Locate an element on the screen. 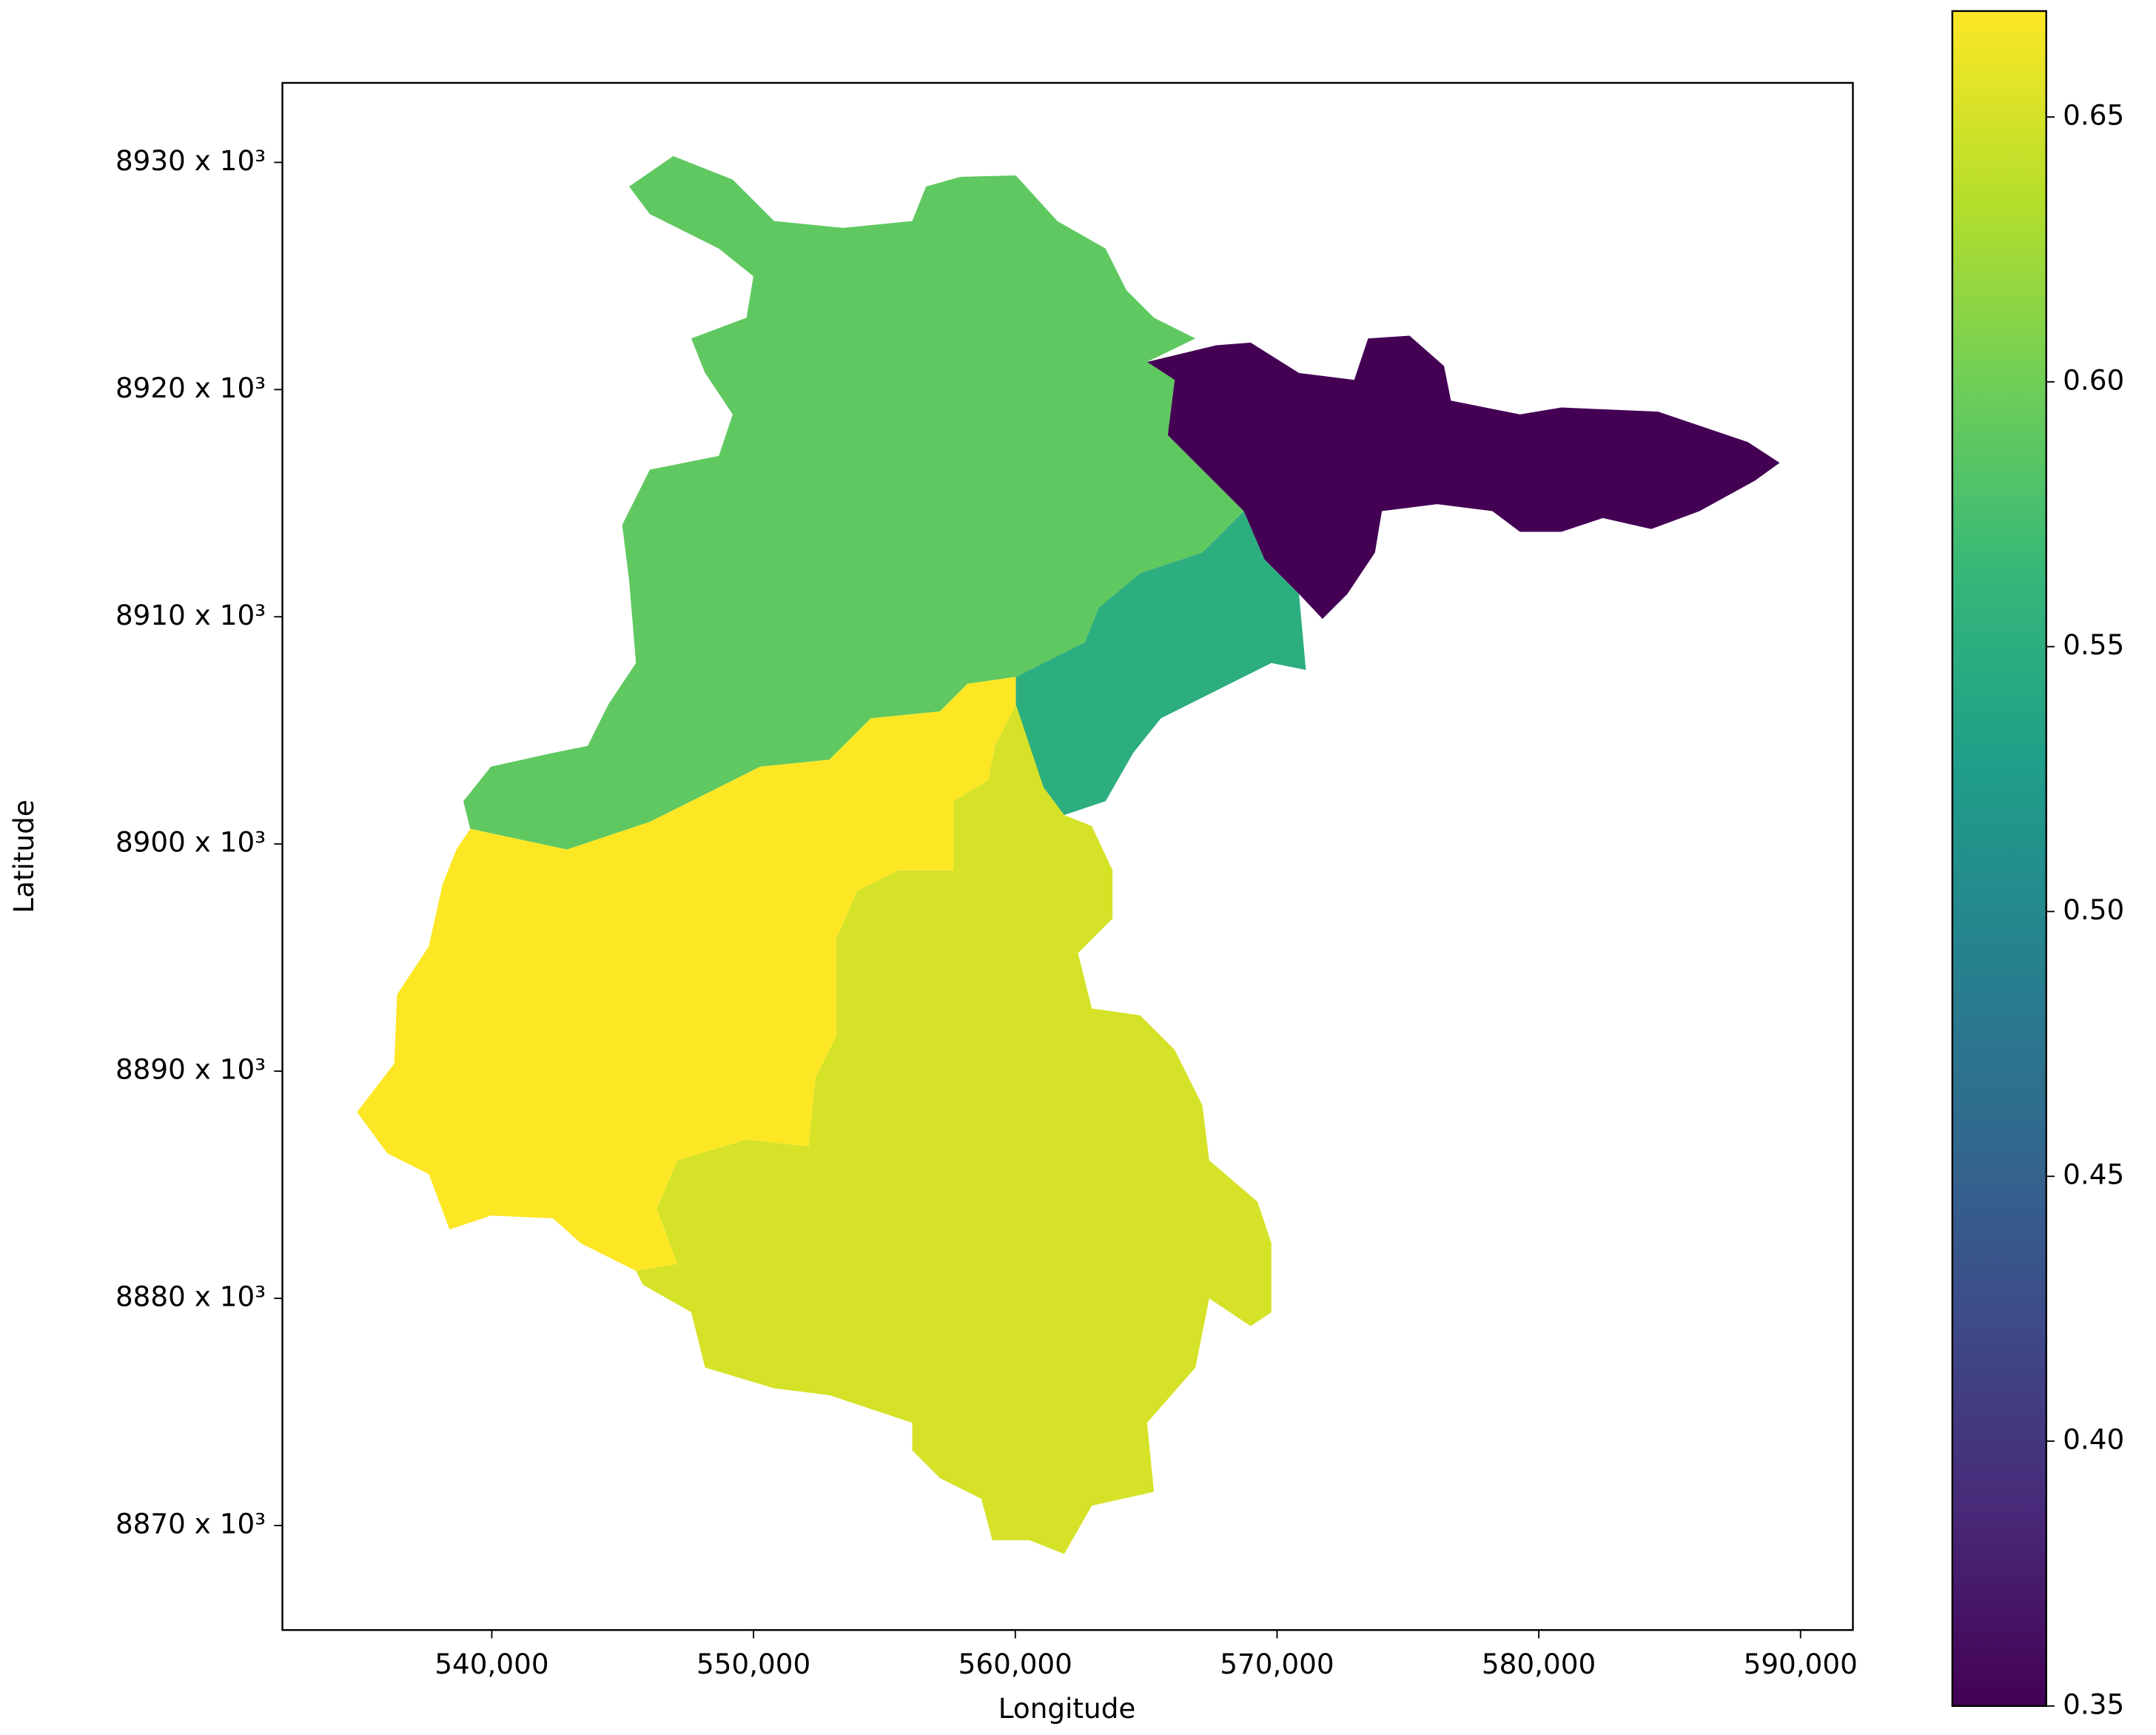 The width and height of the screenshot is (2156, 1735). y-tick-label: 8930 x 10³ is located at coordinates (190, 160).